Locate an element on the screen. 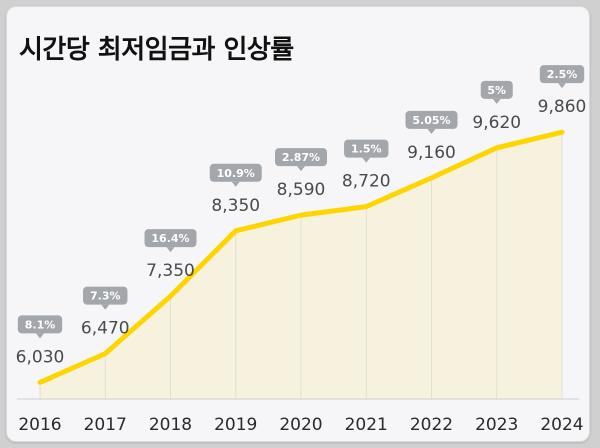  rate-label: 2.87% is located at coordinates (301, 157).